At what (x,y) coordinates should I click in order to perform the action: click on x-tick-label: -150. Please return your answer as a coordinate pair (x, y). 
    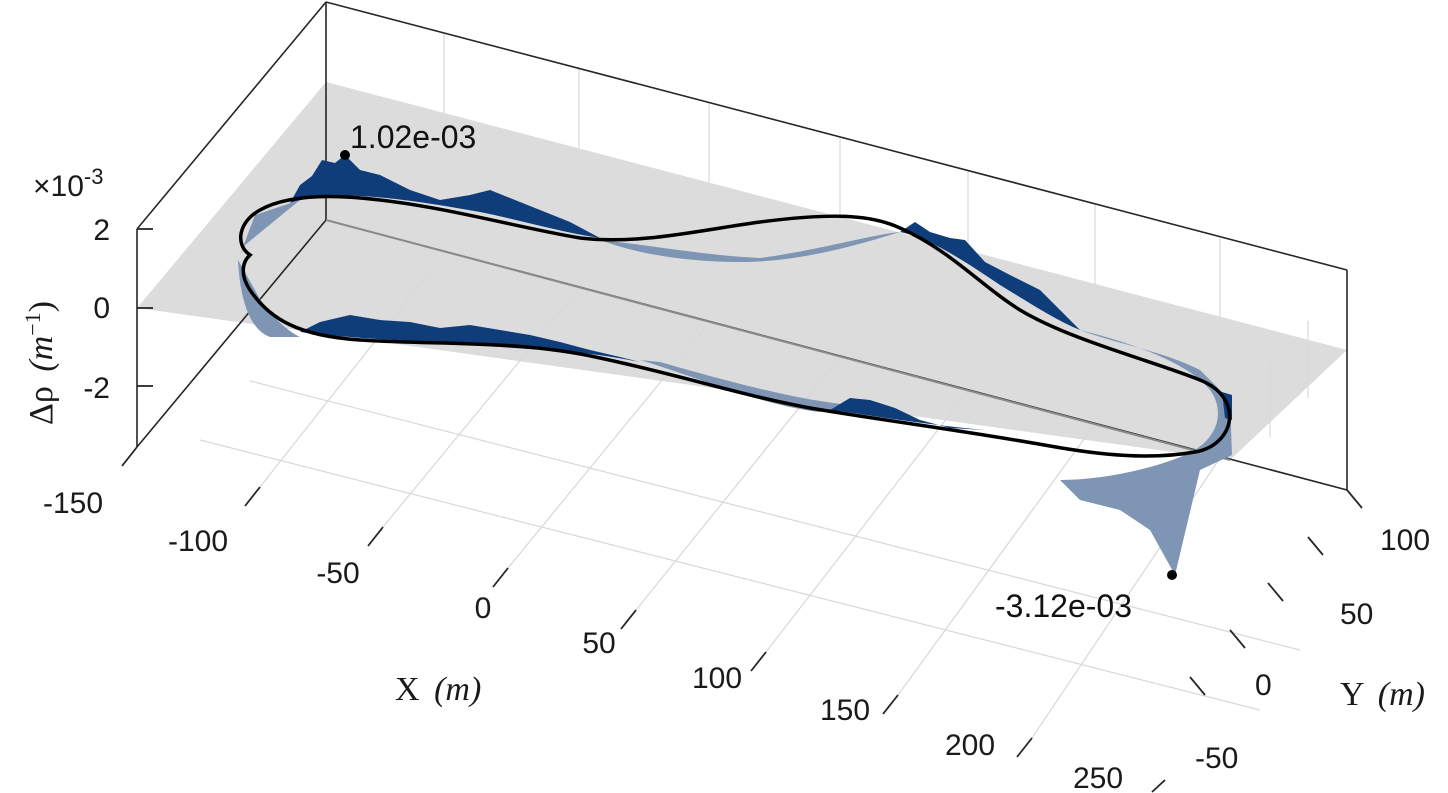
    Looking at the image, I should click on (73, 503).